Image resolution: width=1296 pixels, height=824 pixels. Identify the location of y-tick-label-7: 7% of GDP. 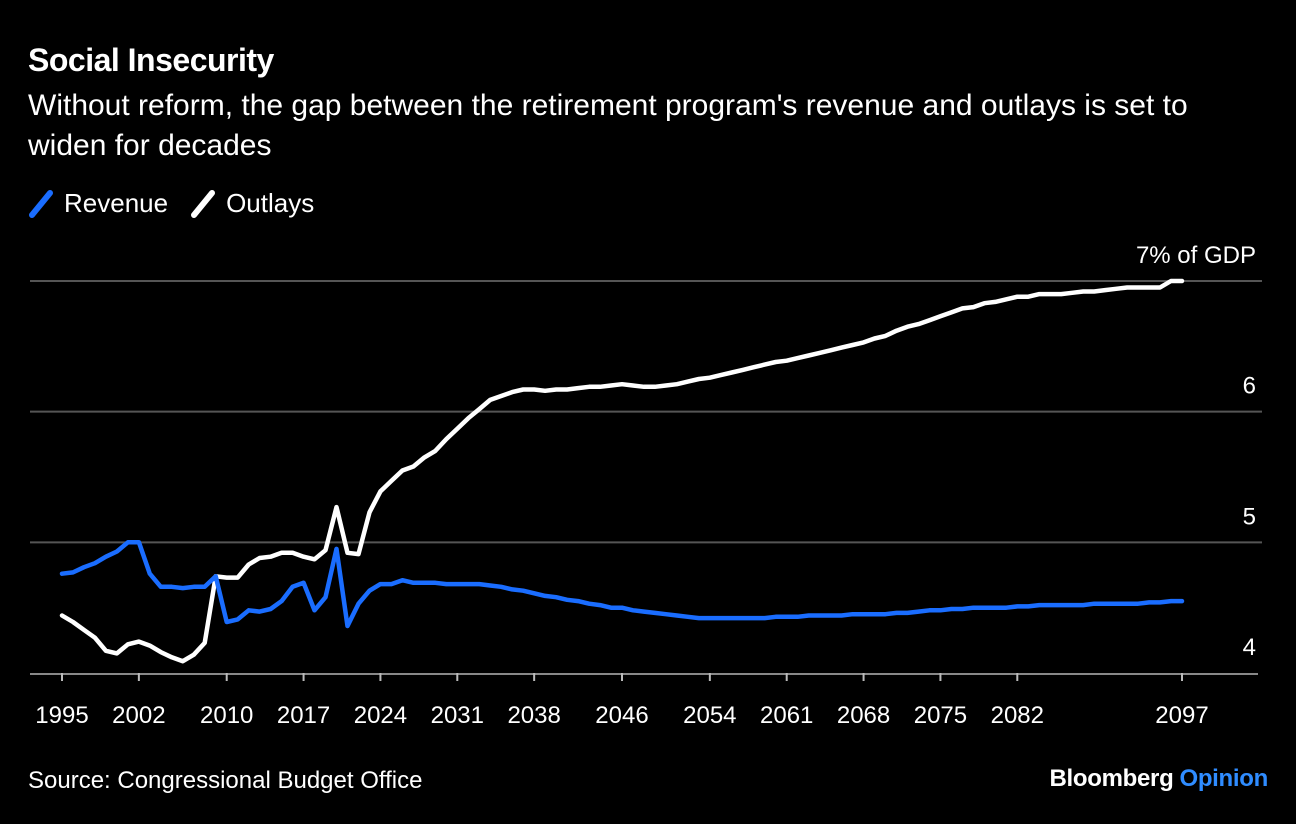
(1196, 255).